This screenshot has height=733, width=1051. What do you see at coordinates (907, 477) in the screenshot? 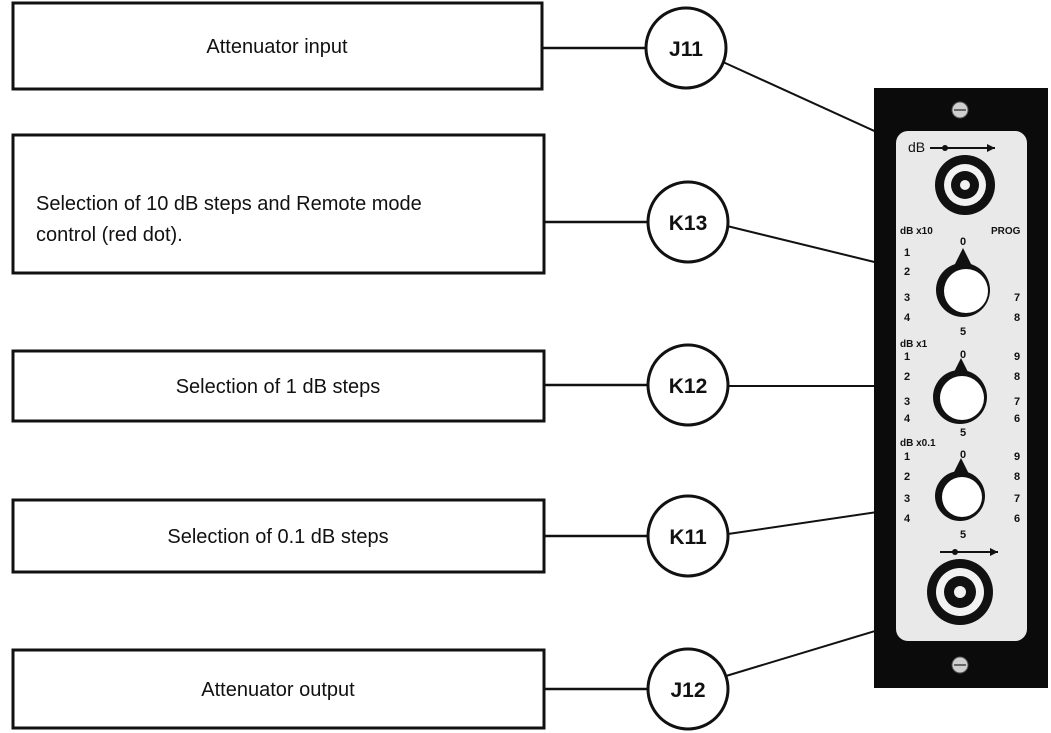
I see `x01-left-2: 2` at bounding box center [907, 477].